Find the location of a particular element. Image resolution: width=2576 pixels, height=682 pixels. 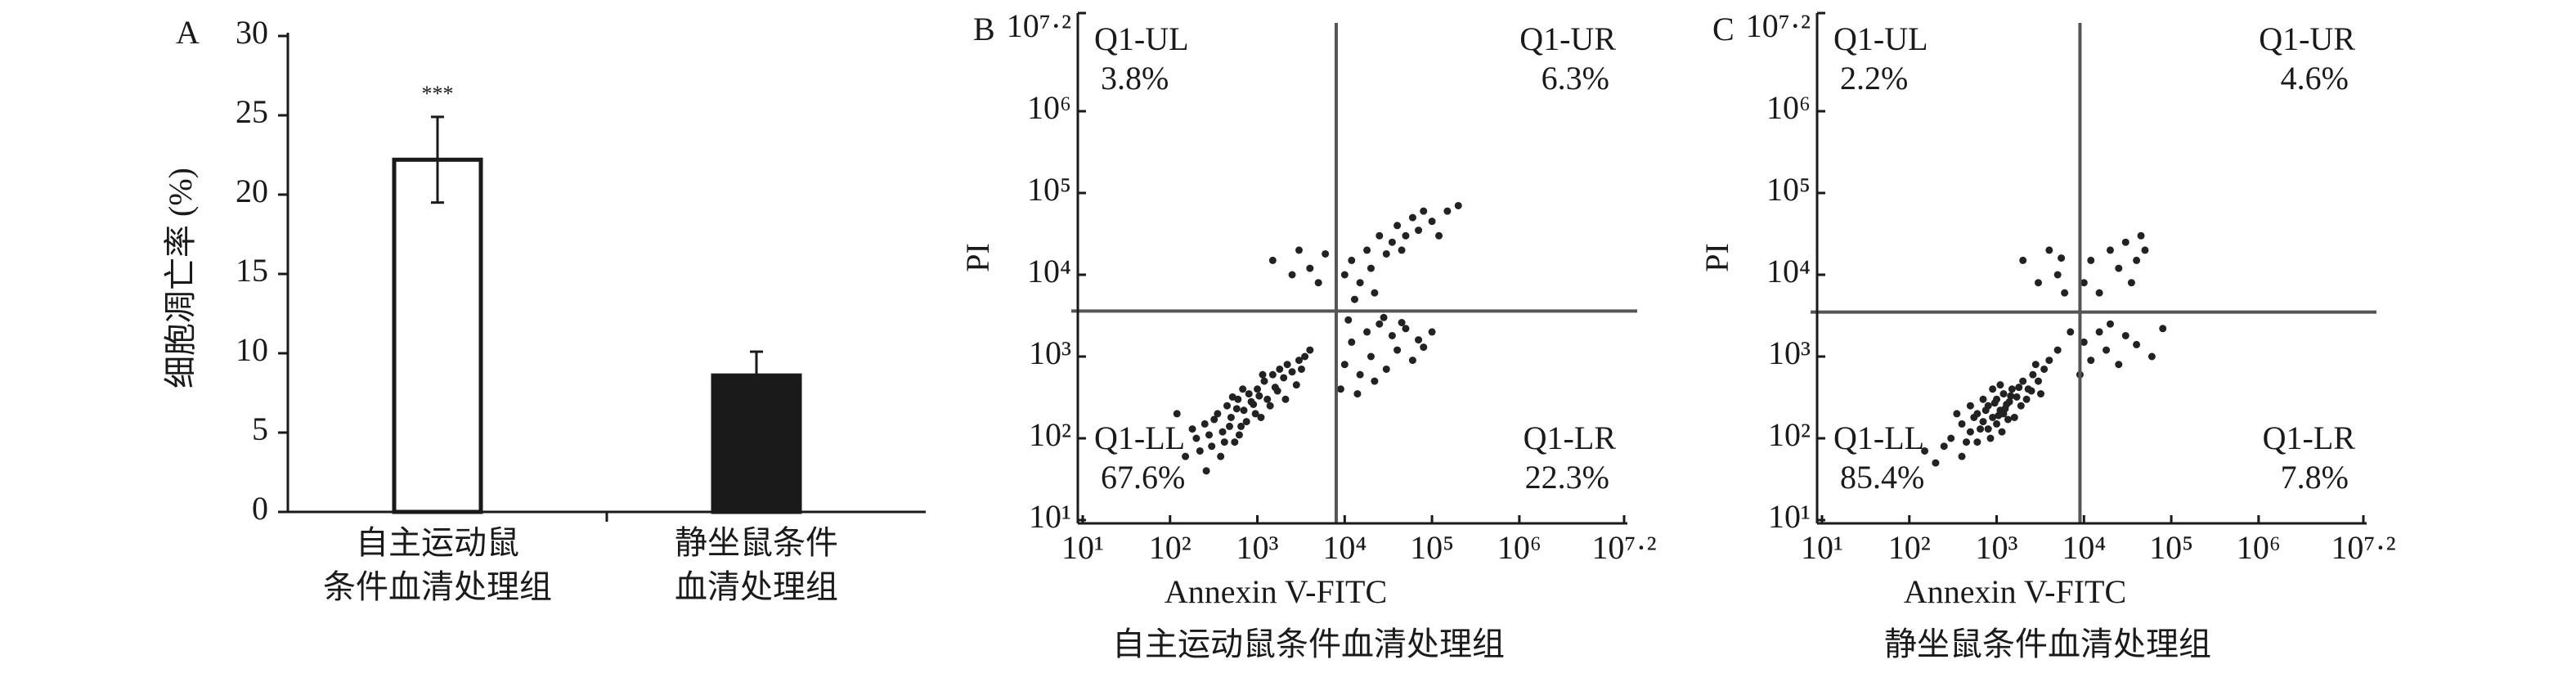

x-tick-label: 条件血清处理组 is located at coordinates (437, 586).